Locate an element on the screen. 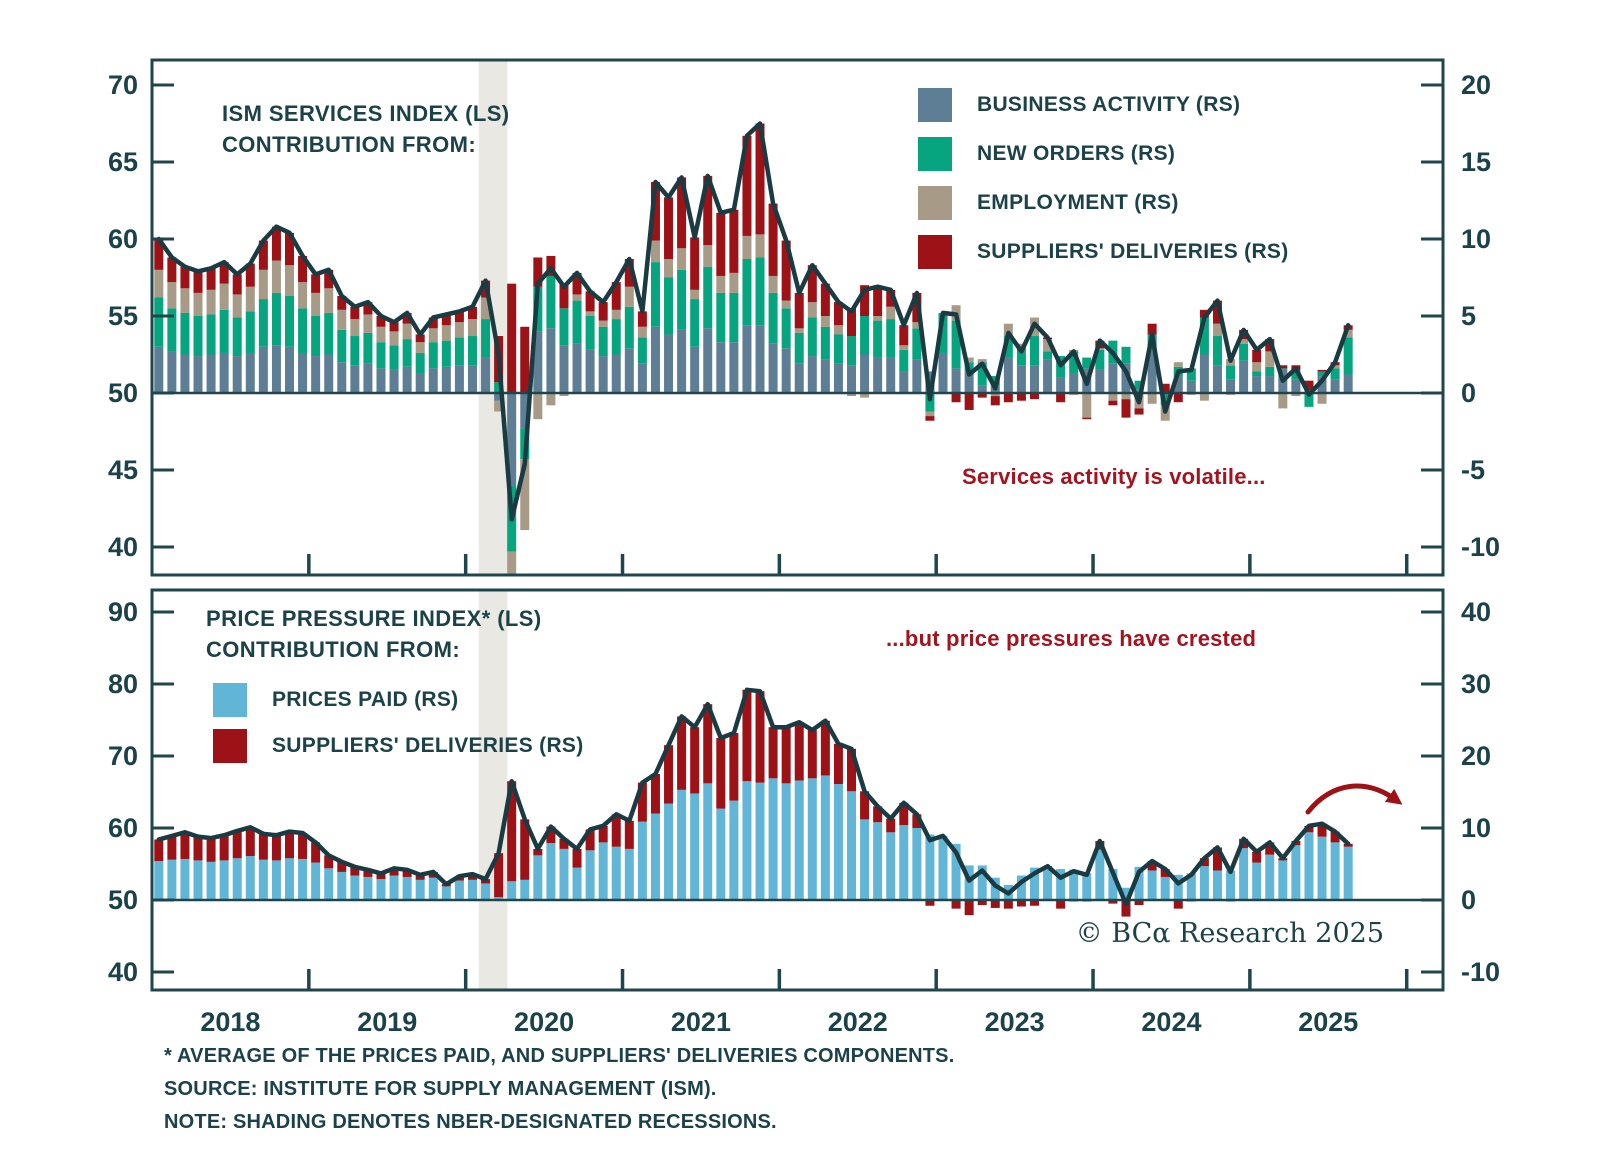 Image resolution: width=1600 pixels, height=1169 pixels. stacked-bars is located at coordinates (753, 803).